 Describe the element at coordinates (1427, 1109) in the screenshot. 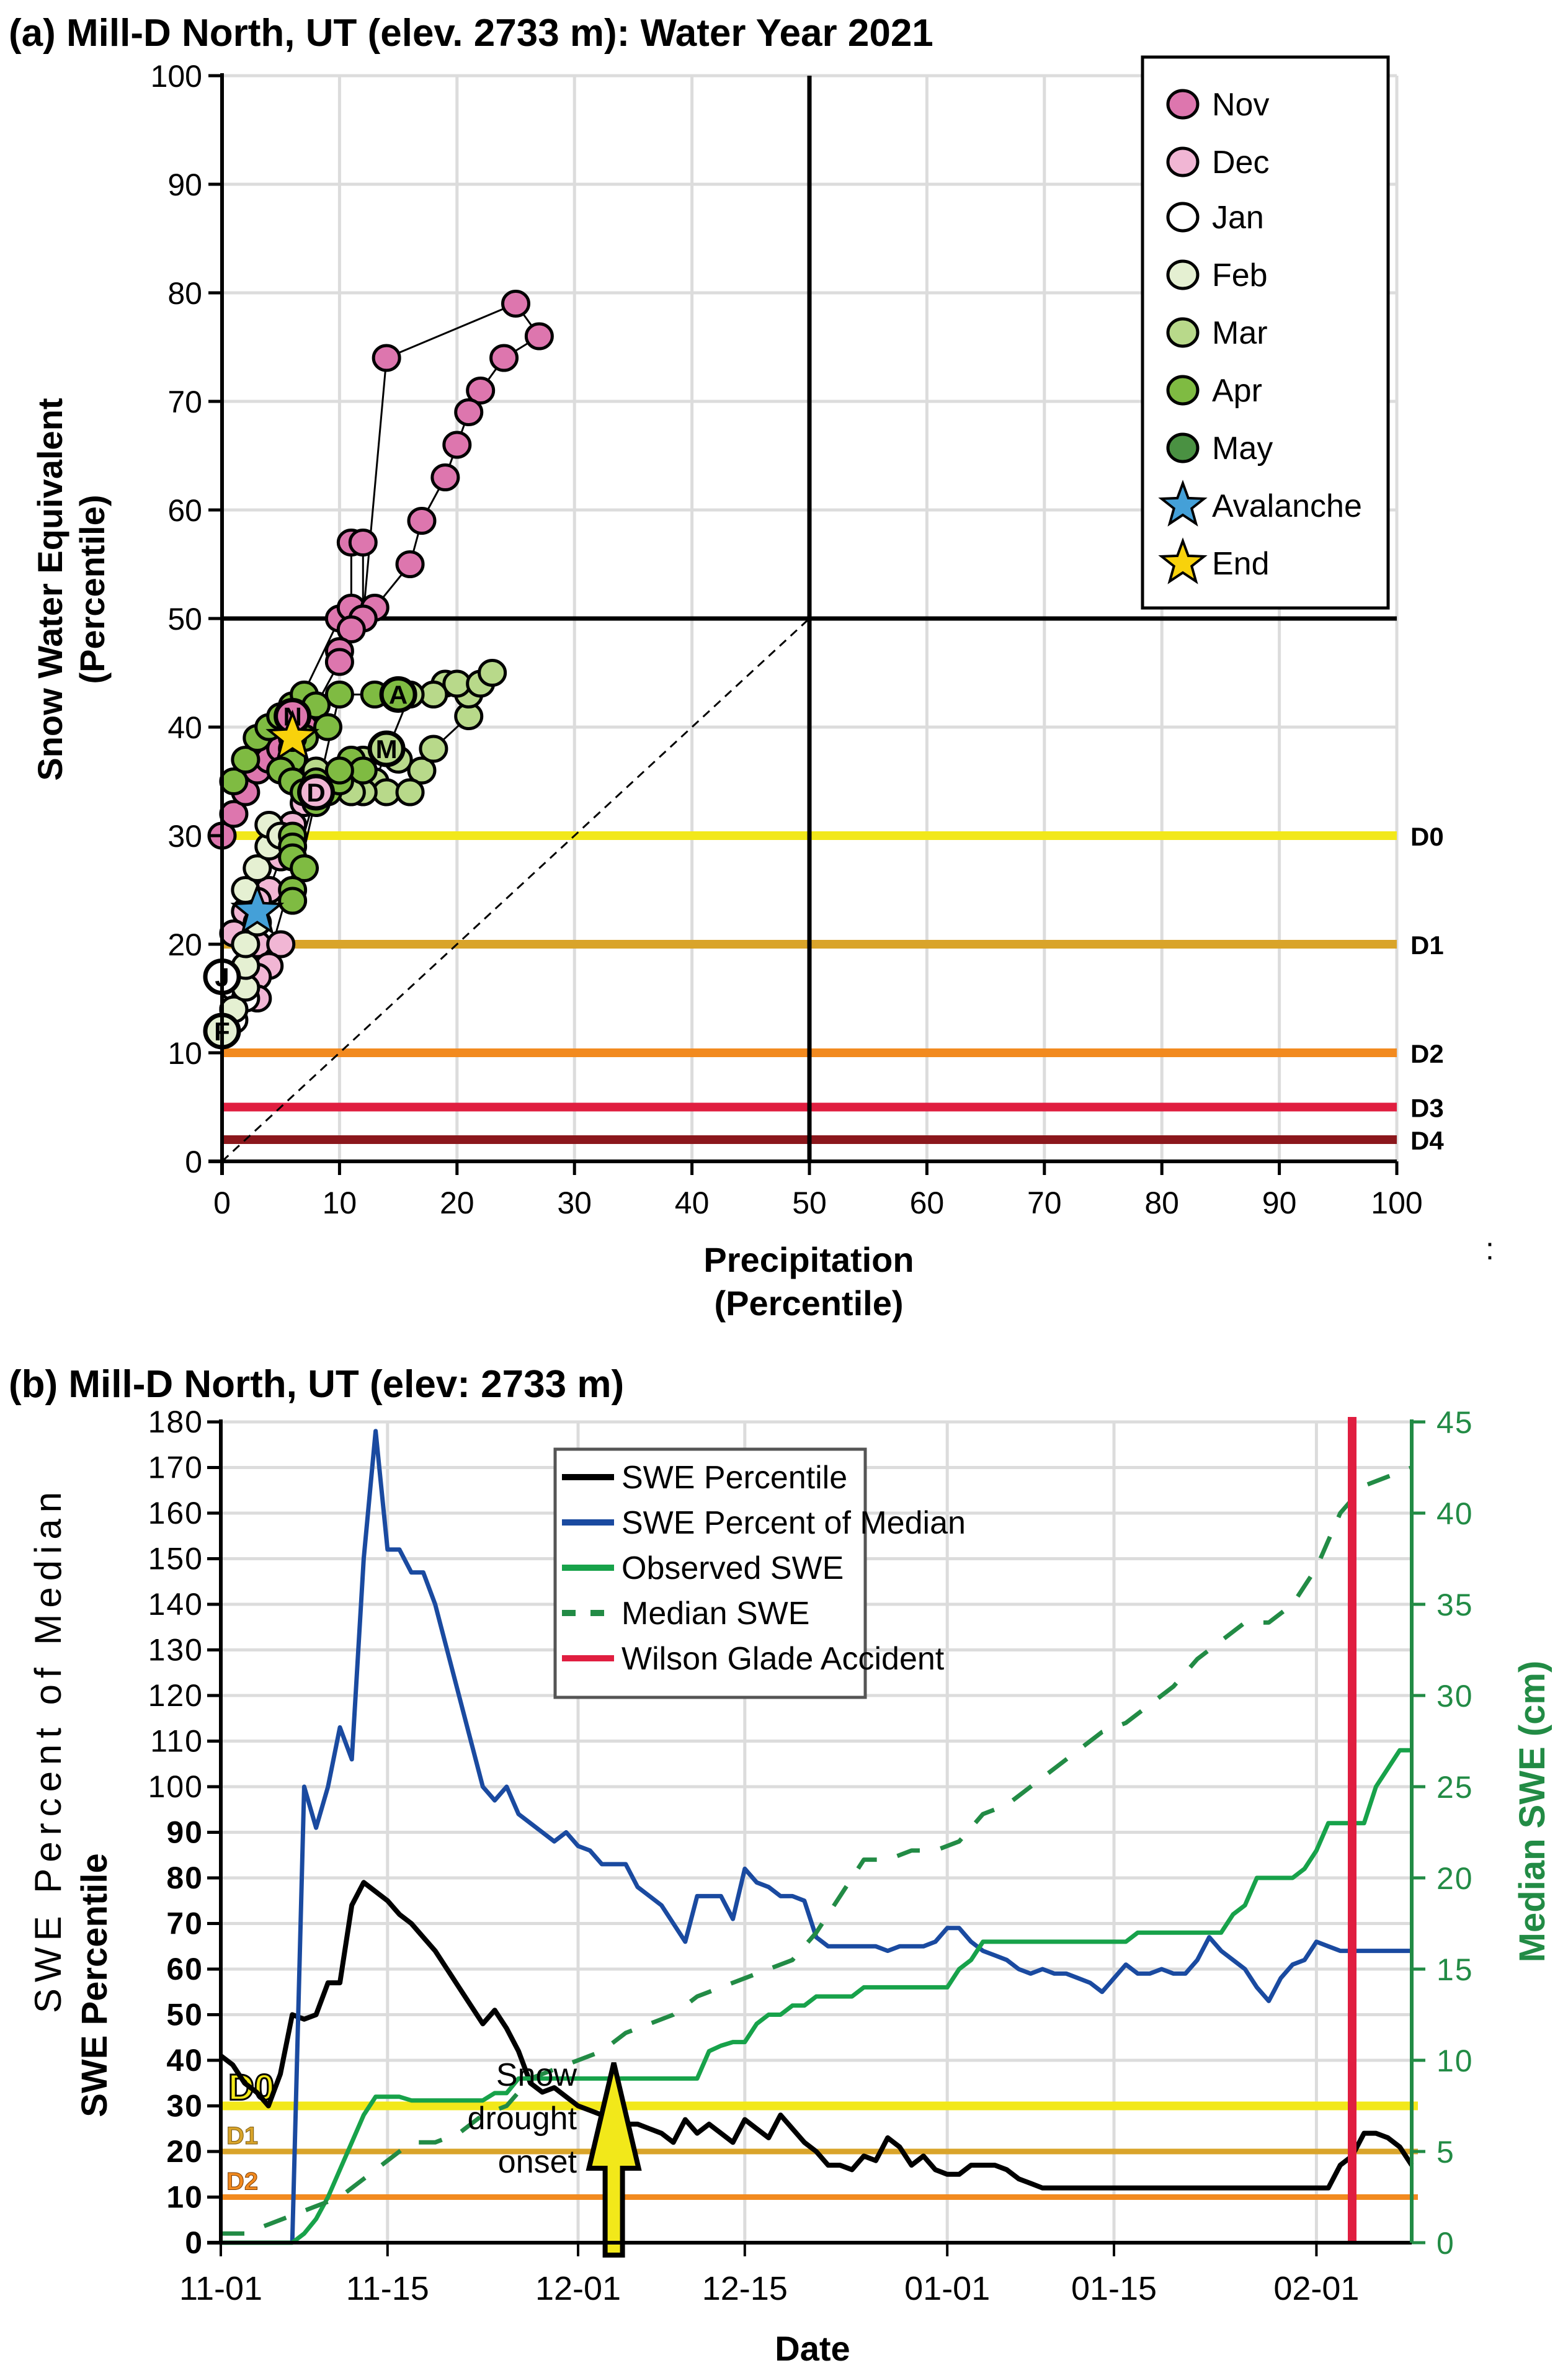

I see `threshold-label-d3: D3` at that location.